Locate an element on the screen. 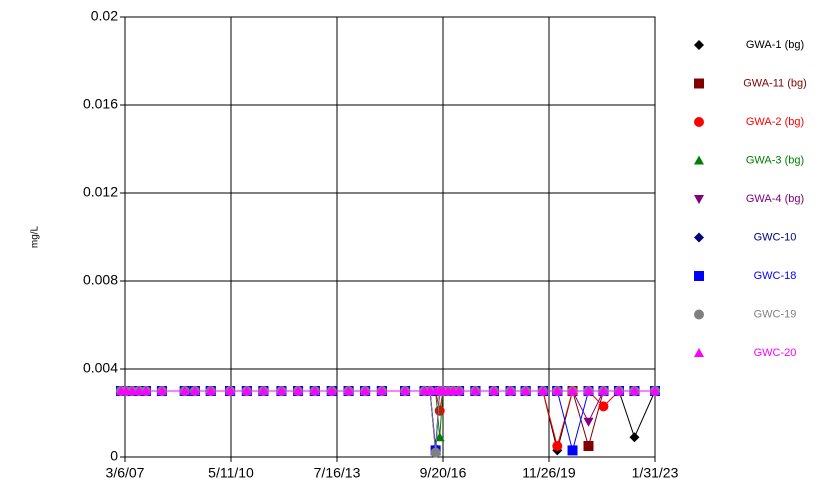 This screenshot has width=827, height=491. x-tick-label: 5/11/10 is located at coordinates (231, 473).